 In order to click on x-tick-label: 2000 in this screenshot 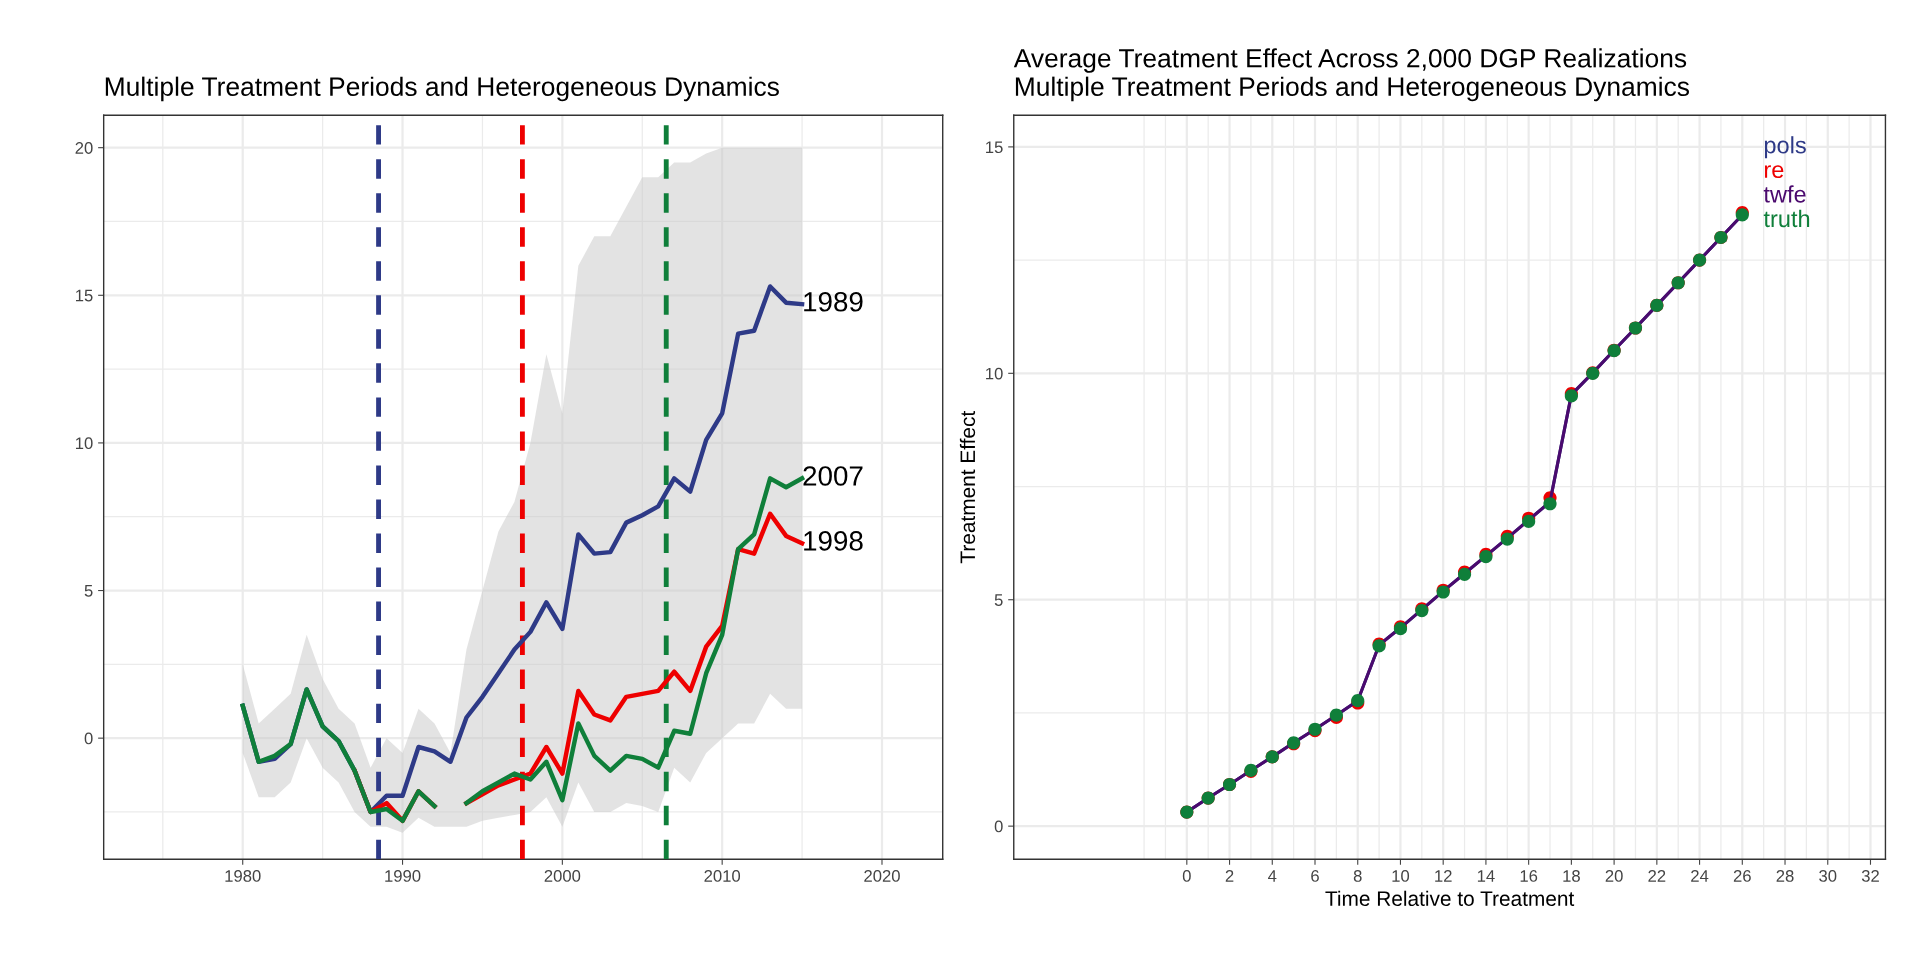, I will do `click(562, 876)`.